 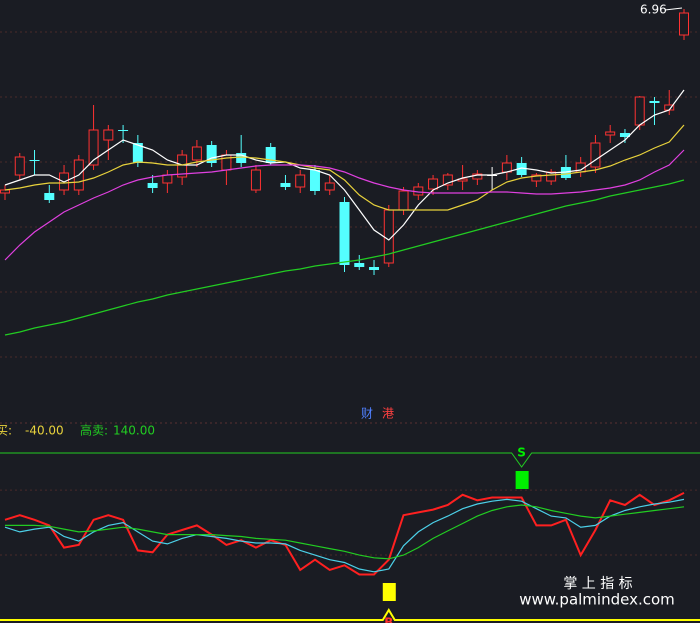 What do you see at coordinates (94, 430) in the screenshot?
I see `sell-label: 高卖:` at bounding box center [94, 430].